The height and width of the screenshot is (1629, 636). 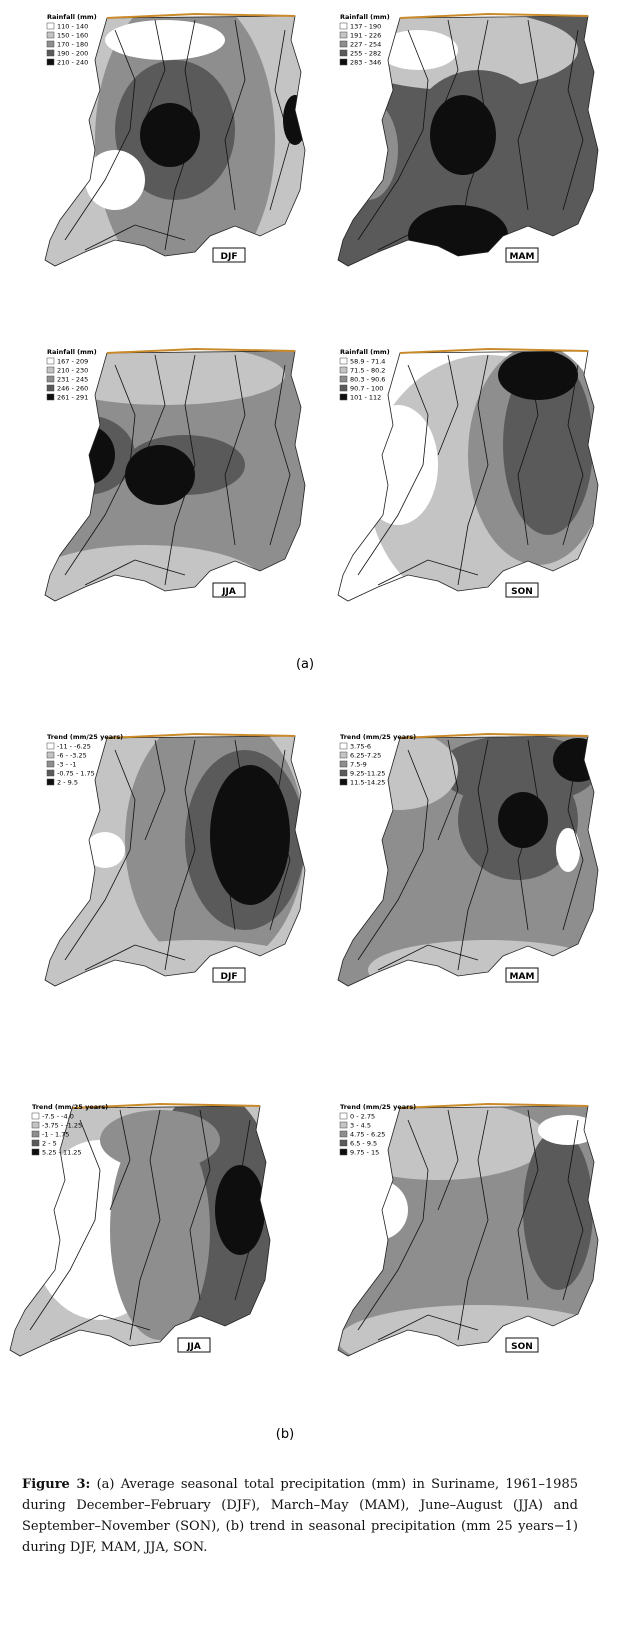 I want to click on legend-label: 191 - 226, so click(x=365, y=36).